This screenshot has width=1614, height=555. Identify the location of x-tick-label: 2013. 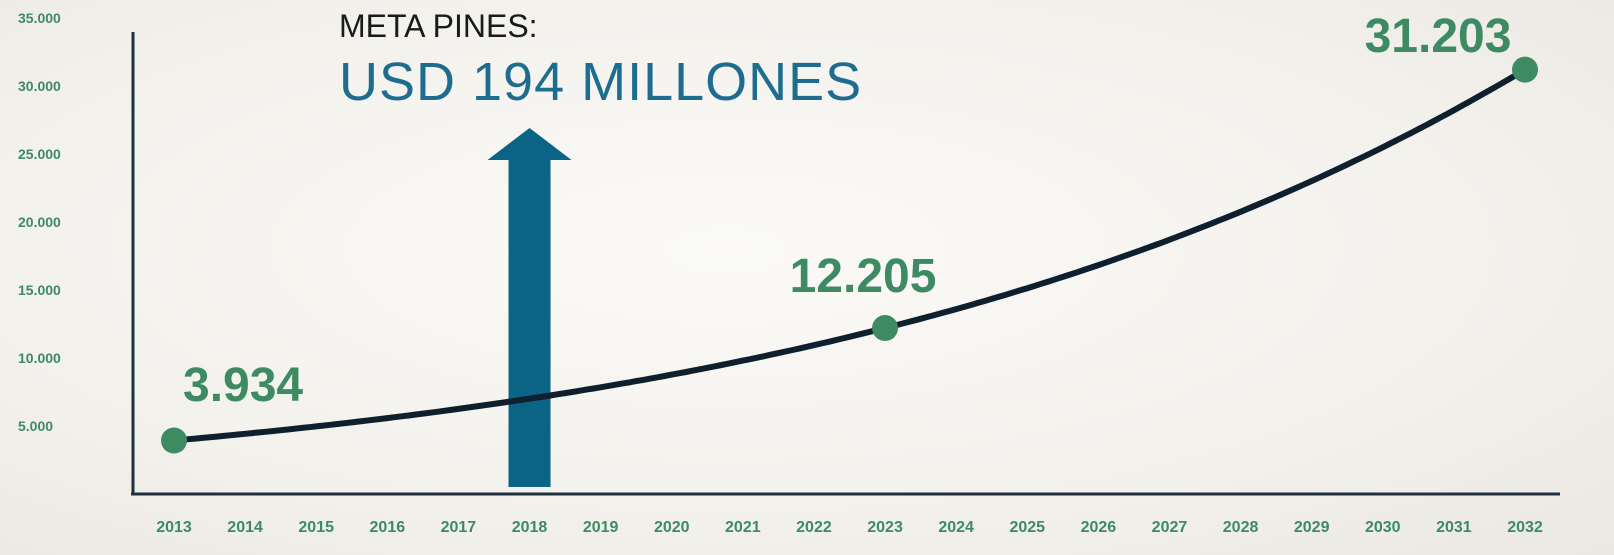
(174, 527).